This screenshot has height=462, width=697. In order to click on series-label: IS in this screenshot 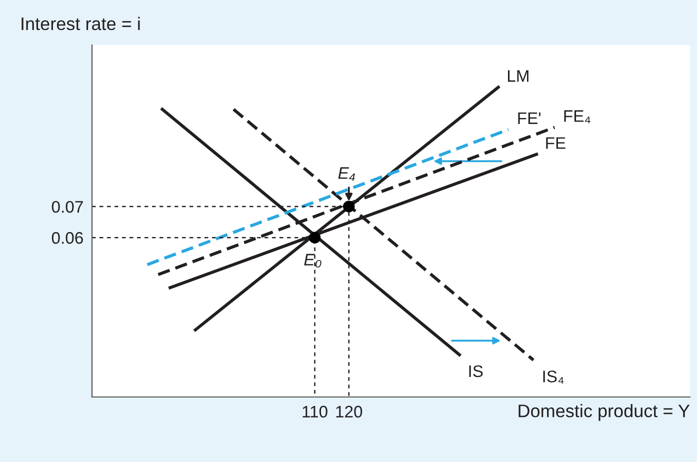, I will do `click(476, 371)`.